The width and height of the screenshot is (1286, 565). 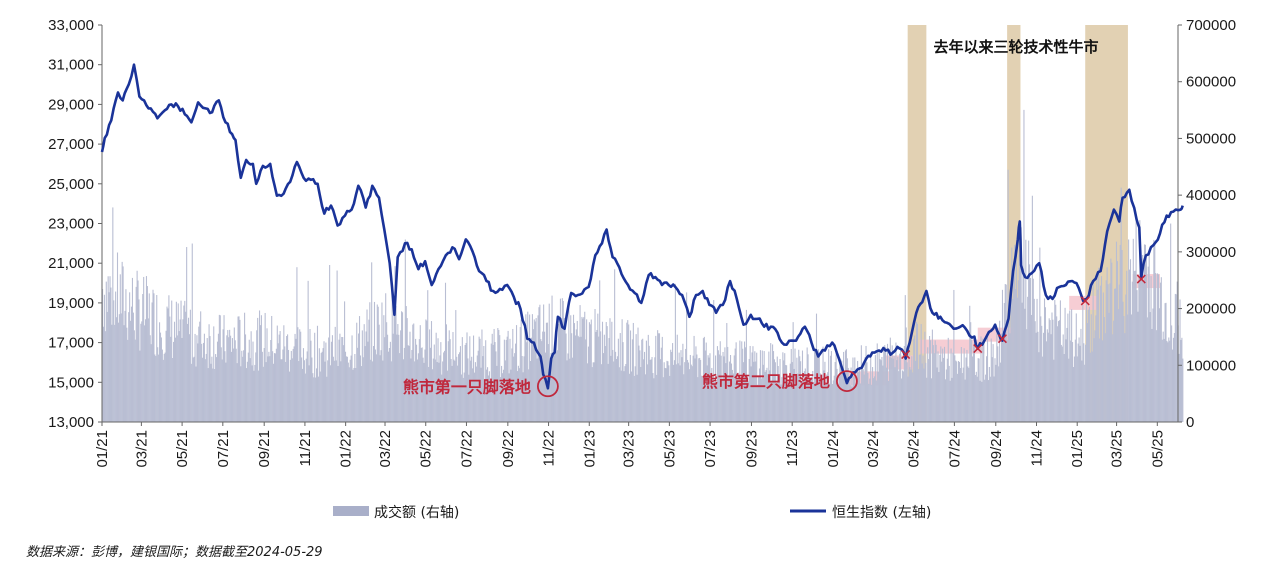 I want to click on x-tick-label: 05/21, so click(x=182, y=449).